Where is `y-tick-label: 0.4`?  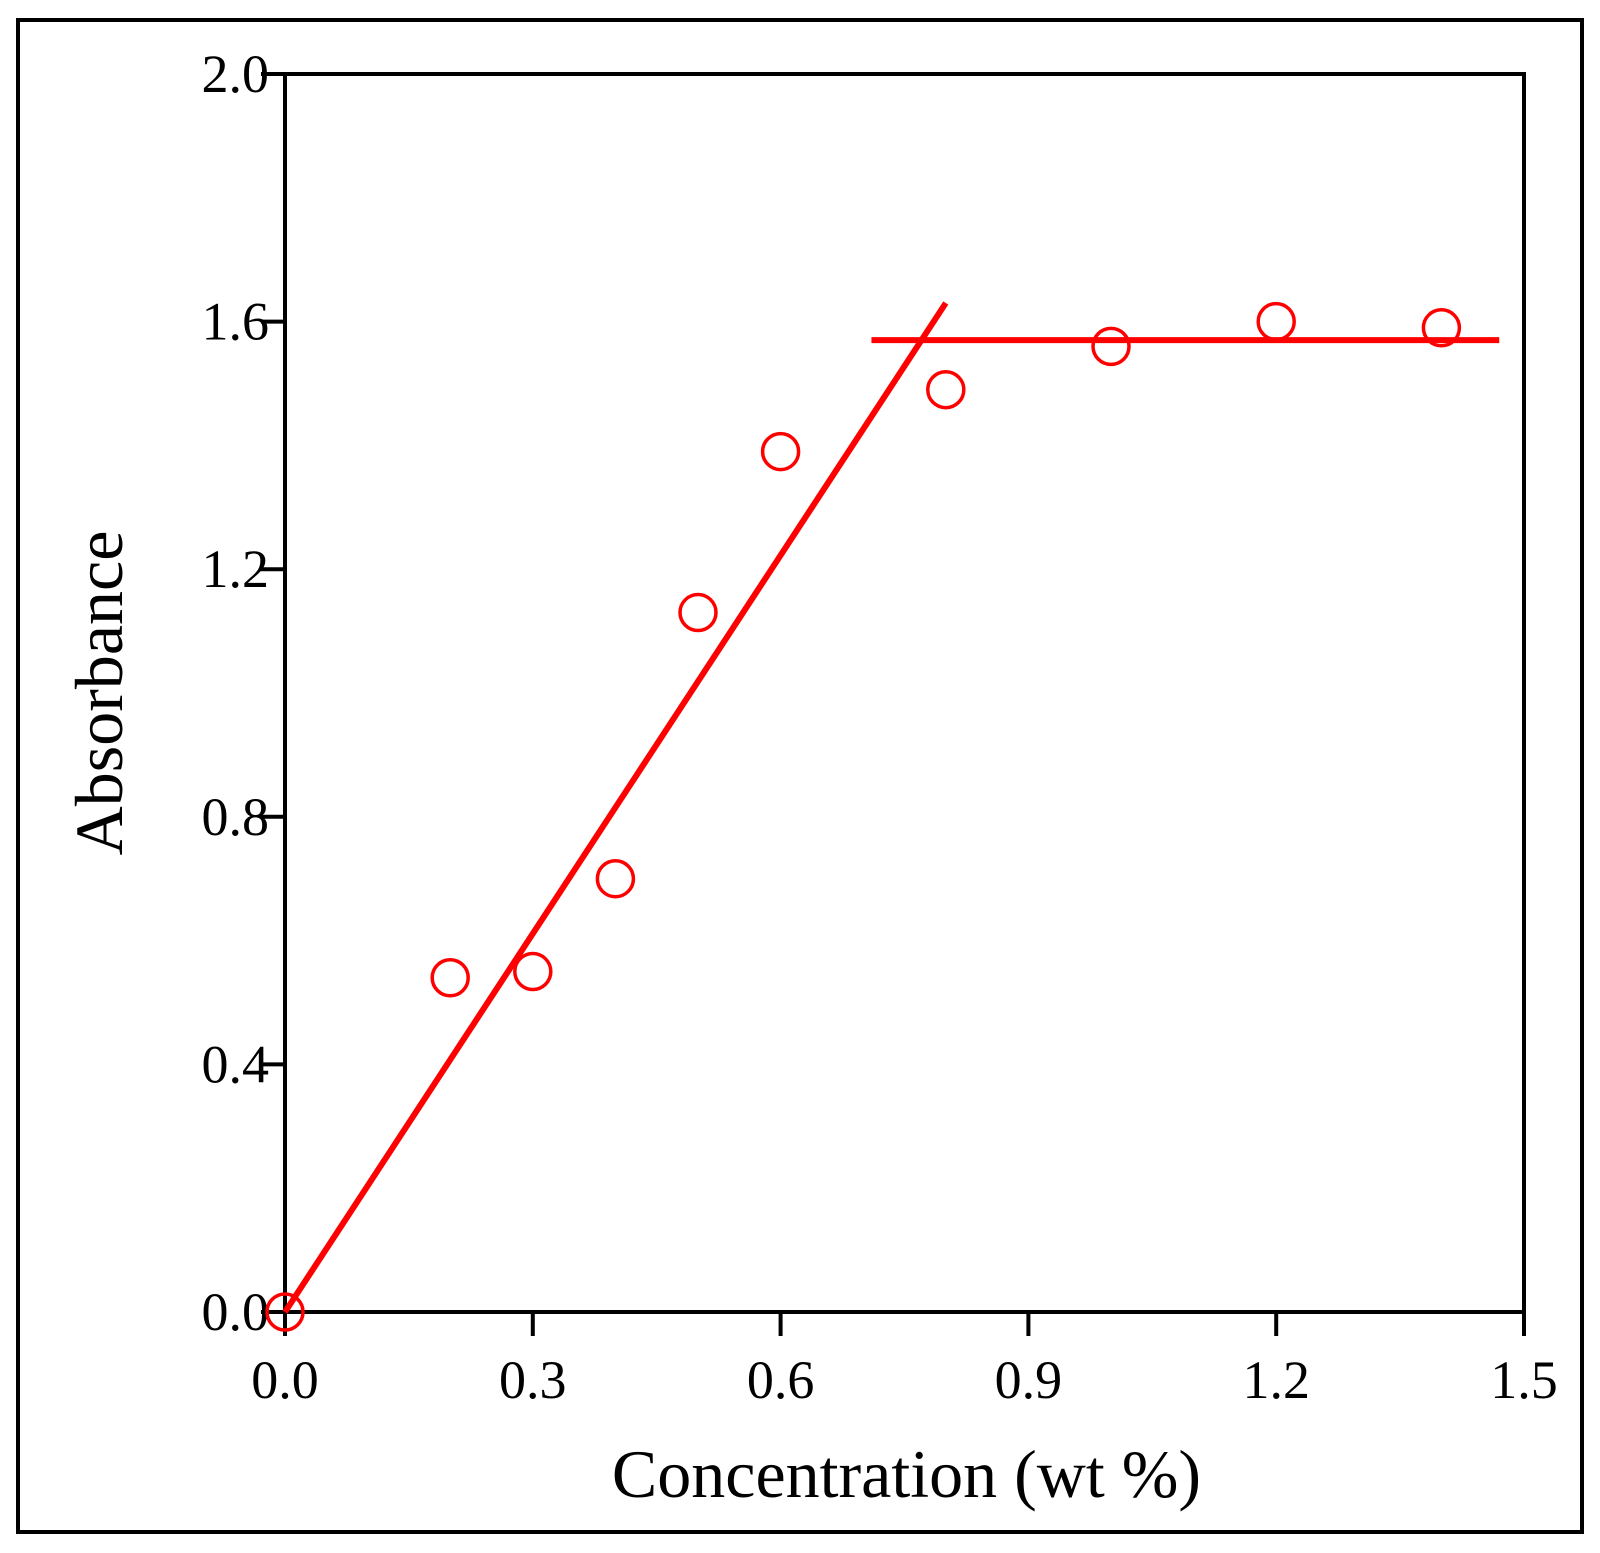
y-tick-label: 0.4 is located at coordinates (236, 1064).